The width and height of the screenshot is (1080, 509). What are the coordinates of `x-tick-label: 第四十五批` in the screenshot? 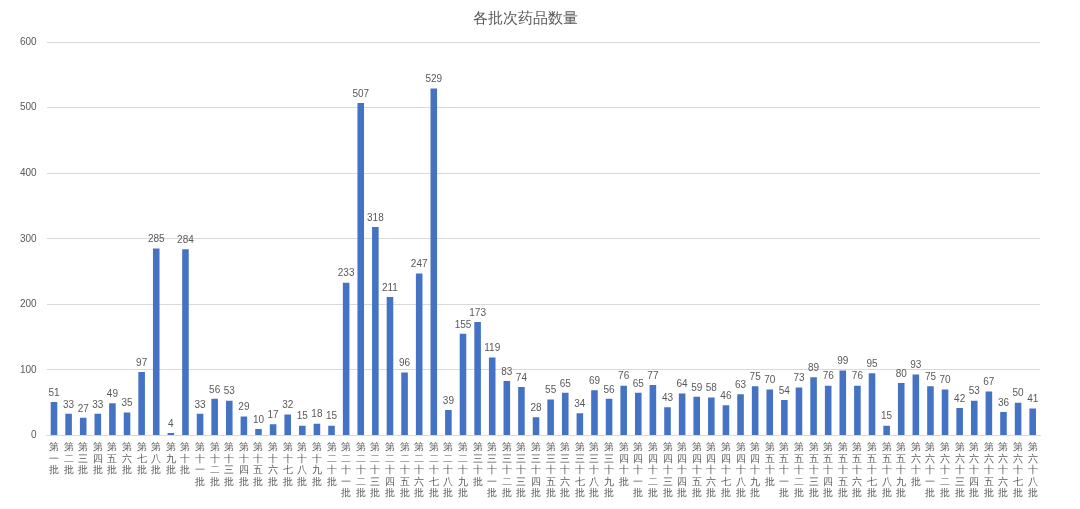 It's located at (696, 469).